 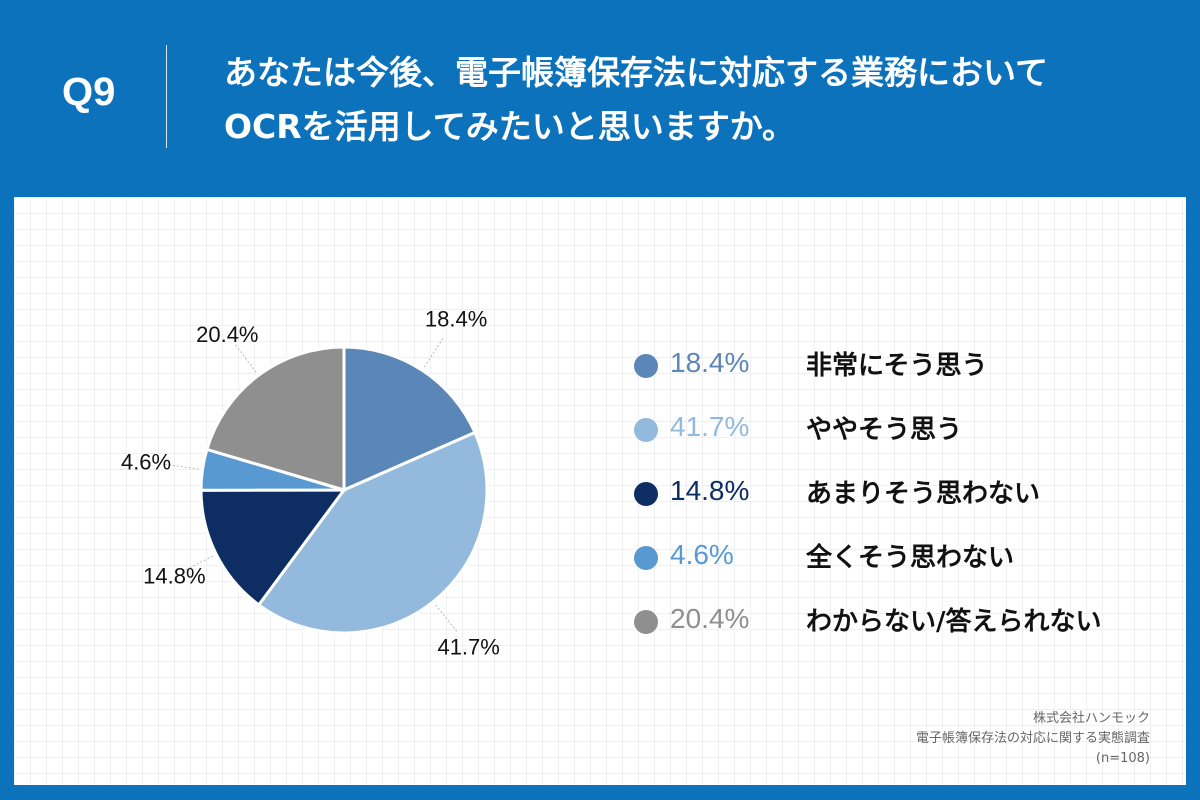 What do you see at coordinates (456, 318) in the screenshot?
I see `slice-data-label: 18.4%` at bounding box center [456, 318].